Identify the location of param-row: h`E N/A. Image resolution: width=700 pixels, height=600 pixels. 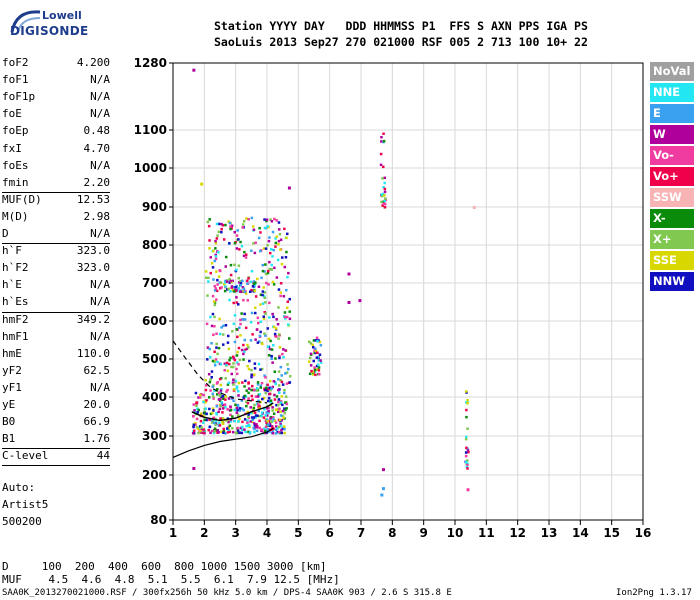
(56, 287).